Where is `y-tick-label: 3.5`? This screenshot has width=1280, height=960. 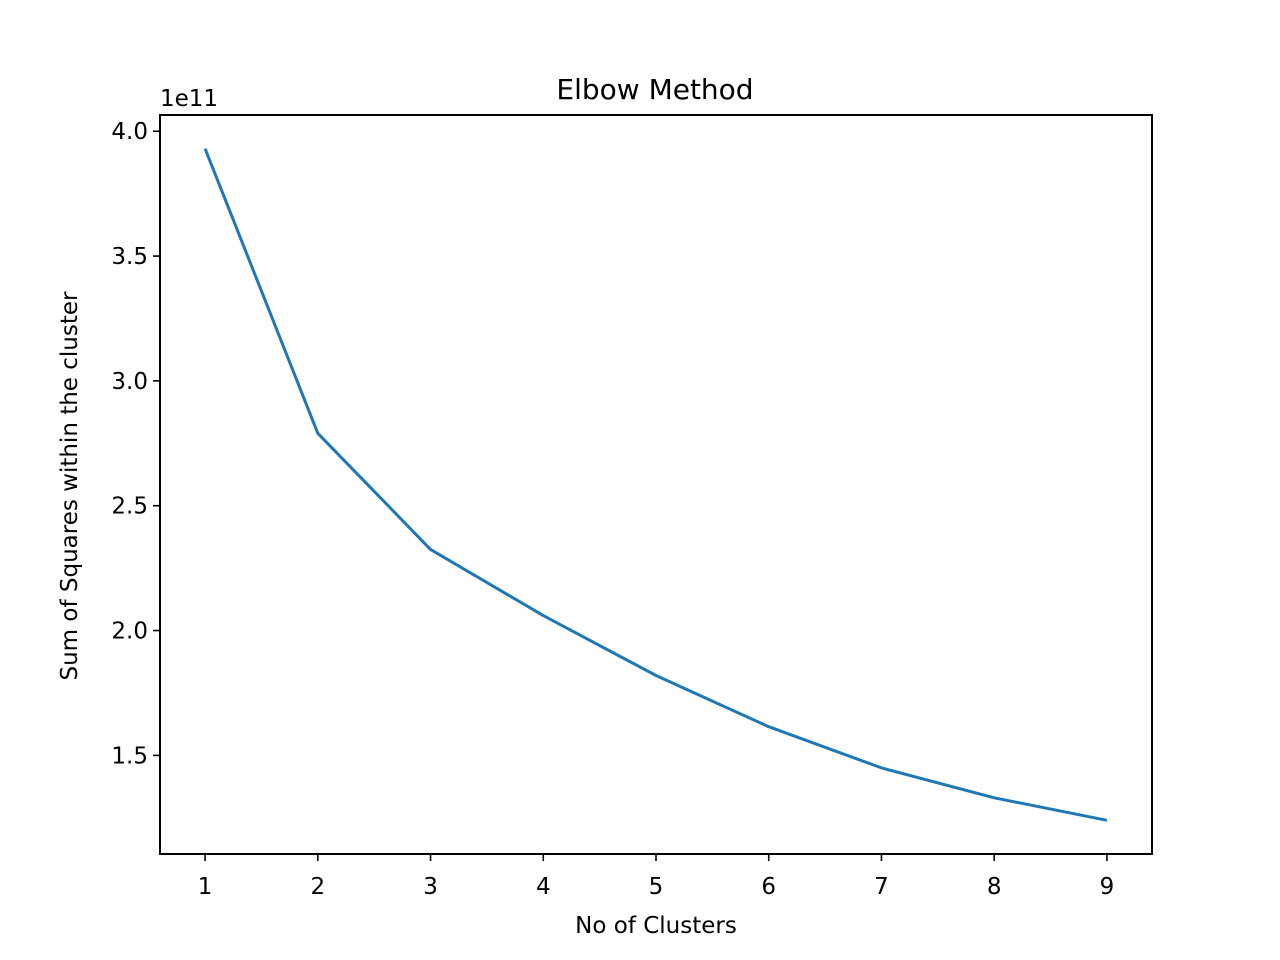
y-tick-label: 3.5 is located at coordinates (129, 257).